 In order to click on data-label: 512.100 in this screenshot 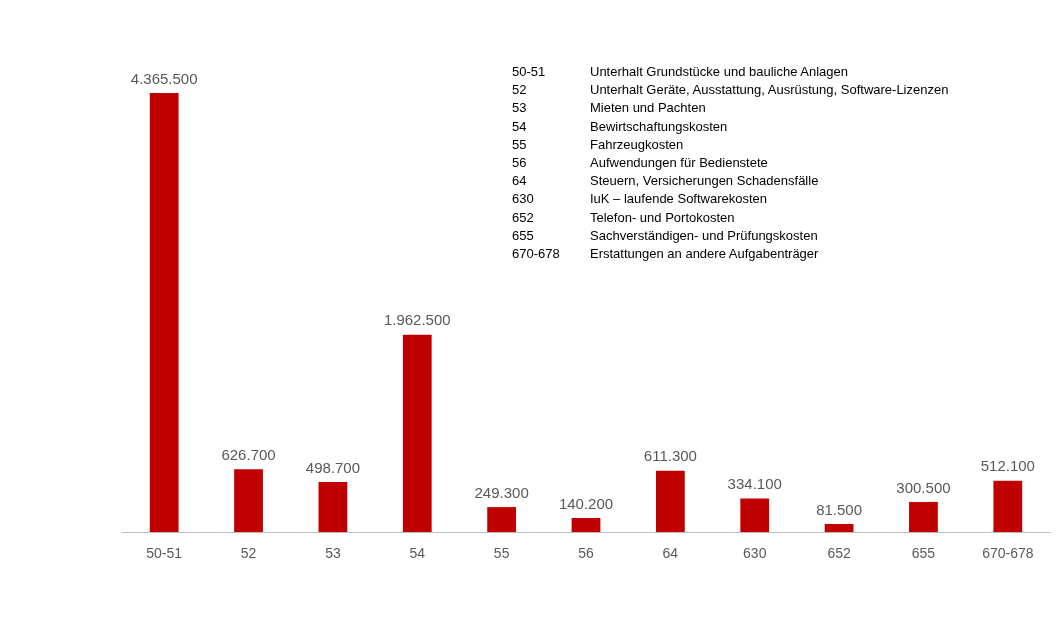, I will do `click(1007, 466)`.